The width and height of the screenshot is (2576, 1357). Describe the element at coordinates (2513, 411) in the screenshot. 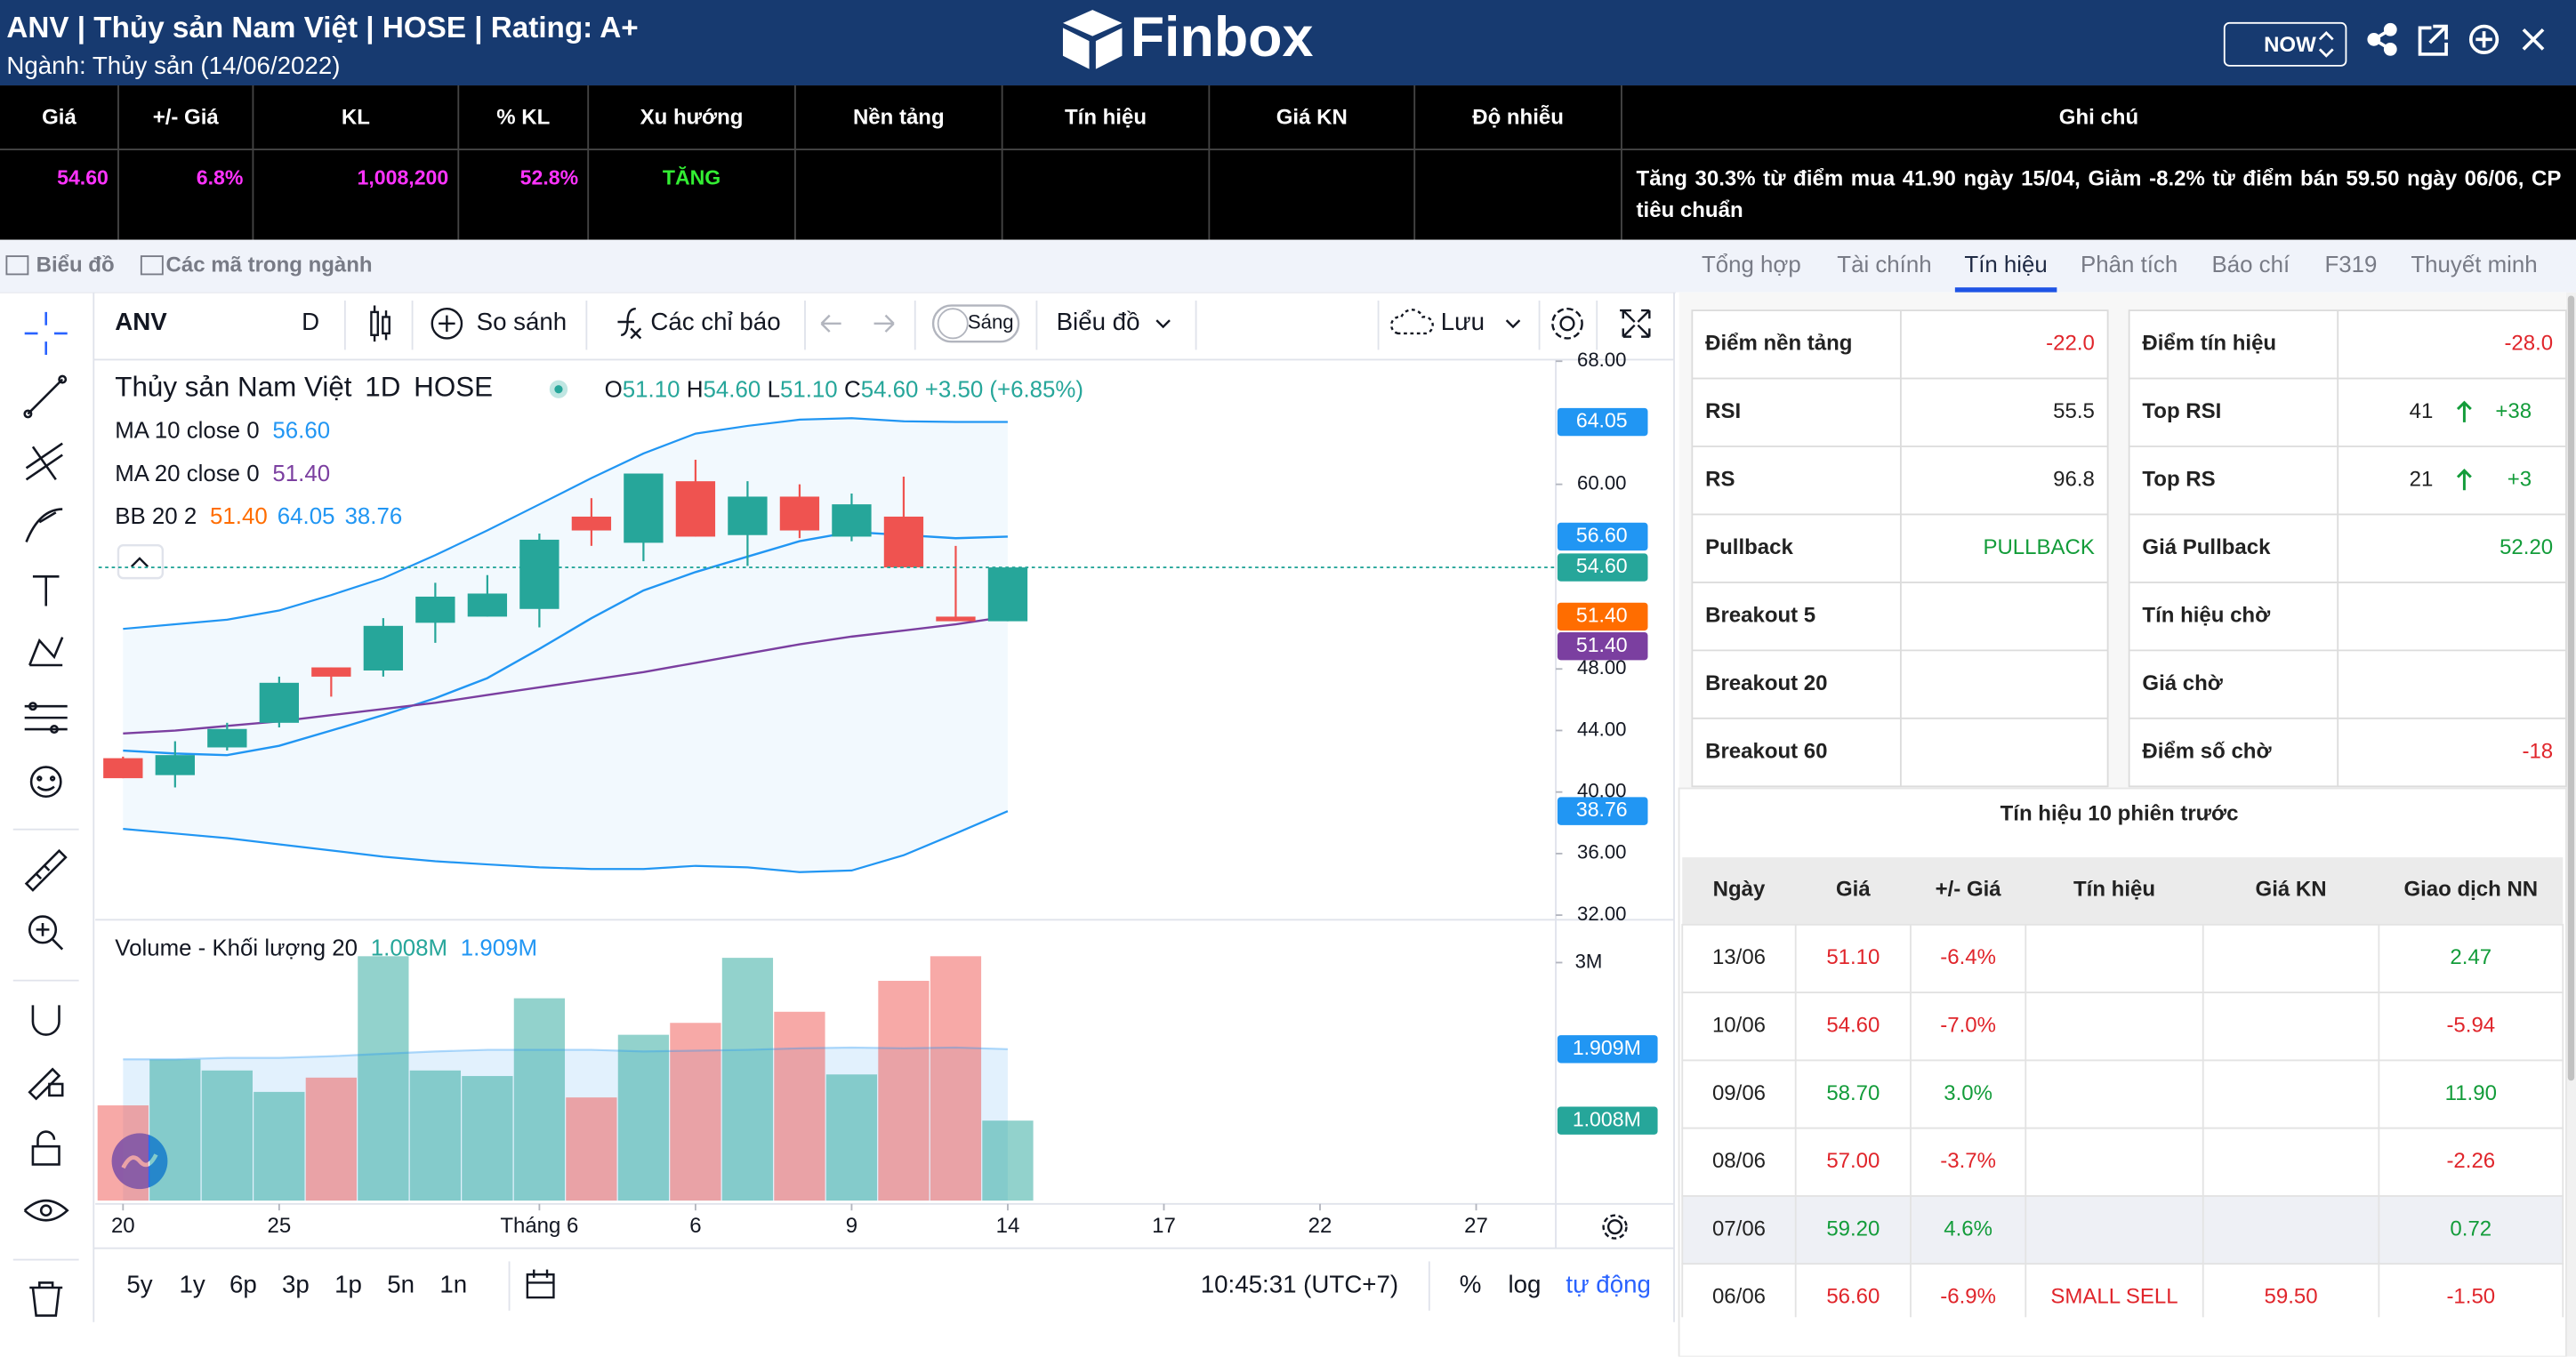

I see `signal-delta: +38` at that location.